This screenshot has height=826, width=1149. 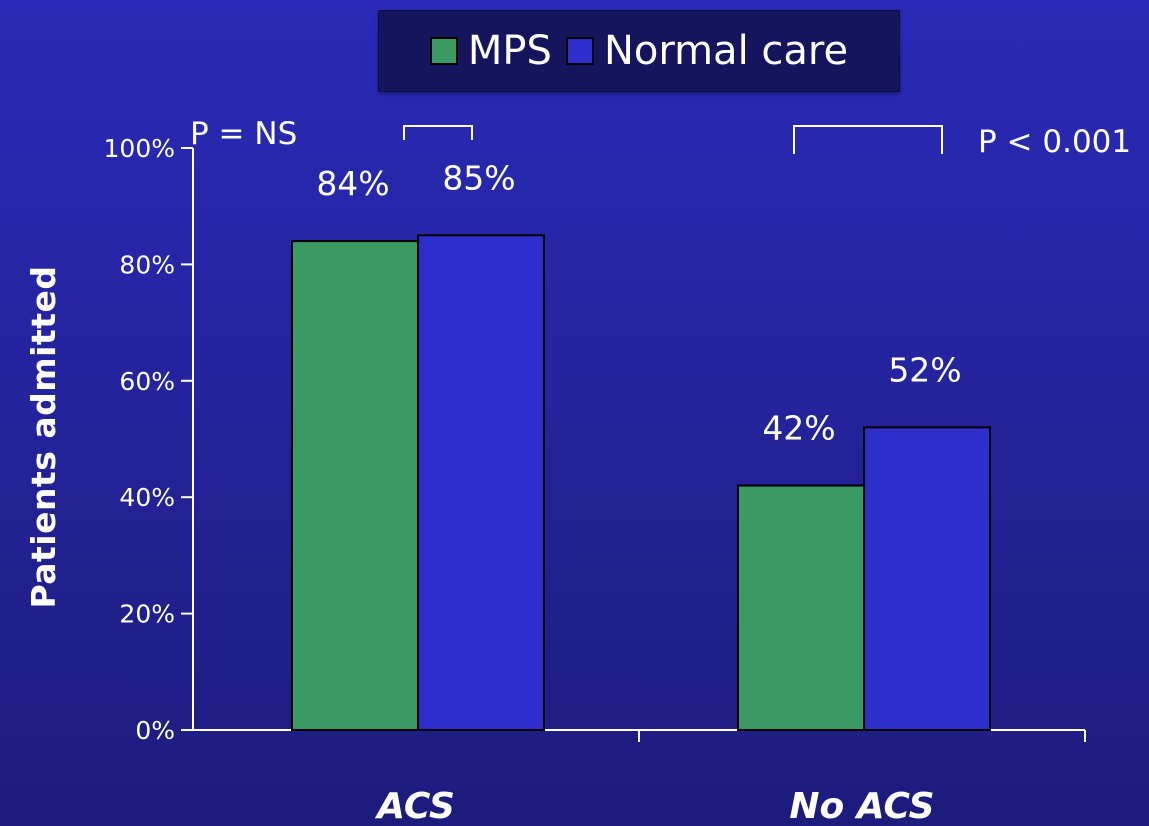 What do you see at coordinates (579, 51) in the screenshot?
I see `legend-swatch-normal-care` at bounding box center [579, 51].